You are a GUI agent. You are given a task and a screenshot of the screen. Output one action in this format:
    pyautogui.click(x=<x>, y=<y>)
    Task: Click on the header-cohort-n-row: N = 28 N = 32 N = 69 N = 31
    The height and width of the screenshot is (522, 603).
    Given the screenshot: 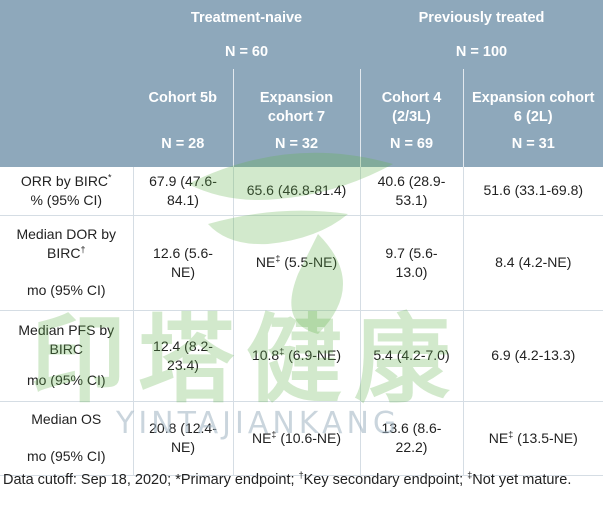 What is the action you would take?
    pyautogui.click(x=301, y=147)
    